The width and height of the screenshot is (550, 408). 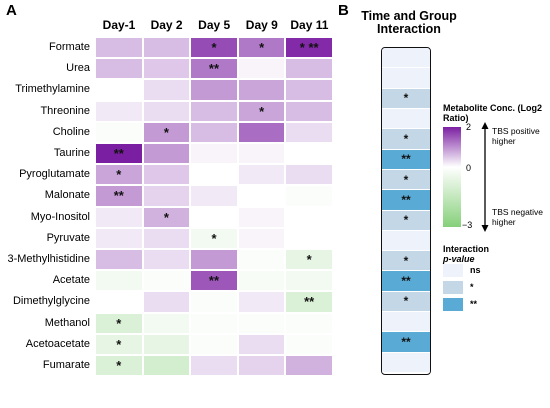 I want to click on row-label: Pyruvate, so click(x=68, y=237).